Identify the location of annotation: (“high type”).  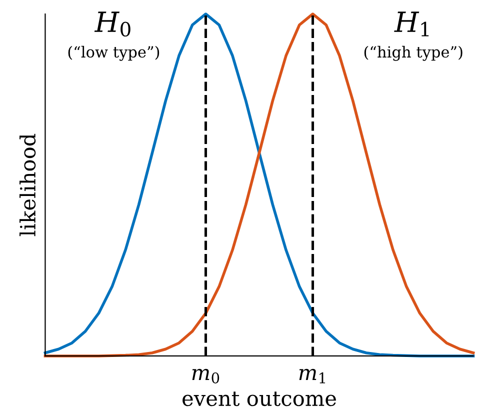
(413, 53).